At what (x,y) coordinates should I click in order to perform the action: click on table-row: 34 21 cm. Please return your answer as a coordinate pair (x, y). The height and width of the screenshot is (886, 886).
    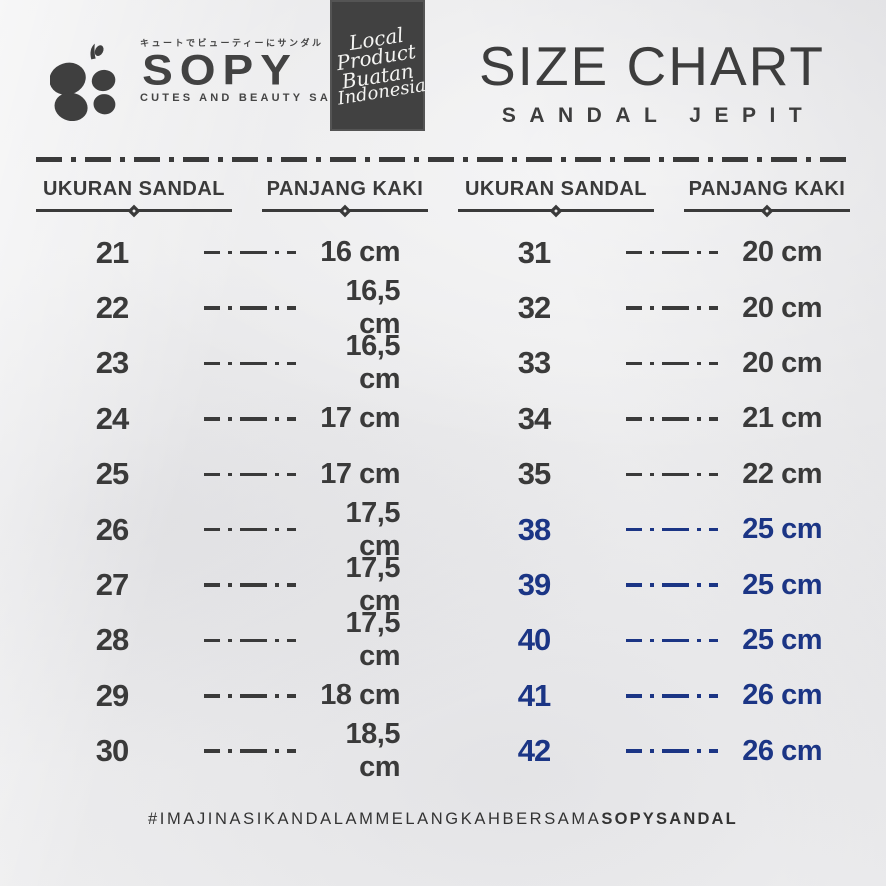
    Looking at the image, I should click on (654, 418).